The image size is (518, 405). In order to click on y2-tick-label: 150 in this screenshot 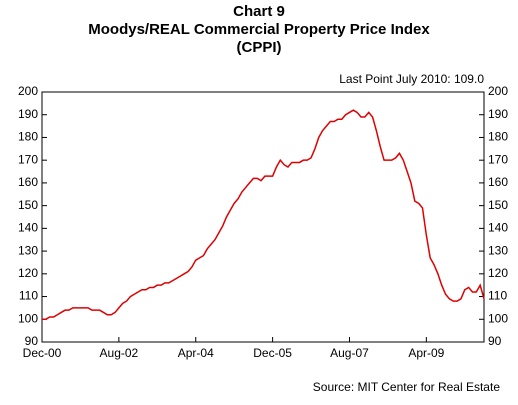, I will do `click(498, 205)`.